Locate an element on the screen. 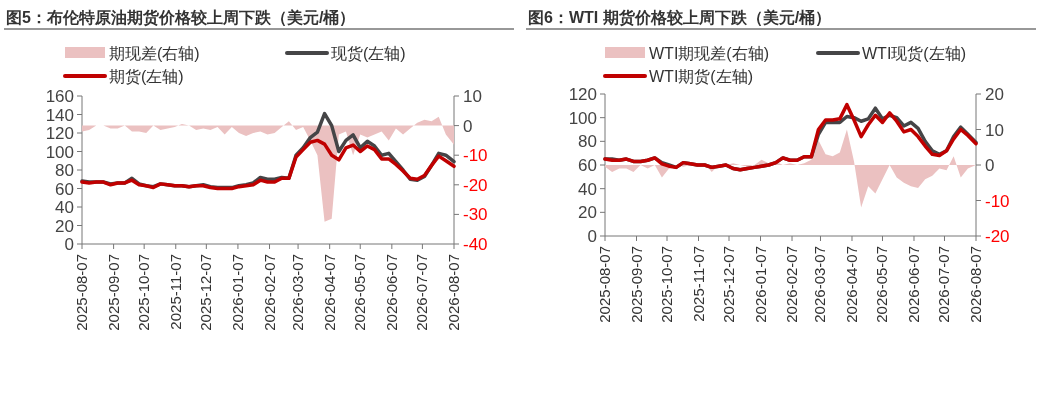  chart-title: 图5：布伦特原油期货价格较上周下跌（美元/桶） is located at coordinates (181, 17).